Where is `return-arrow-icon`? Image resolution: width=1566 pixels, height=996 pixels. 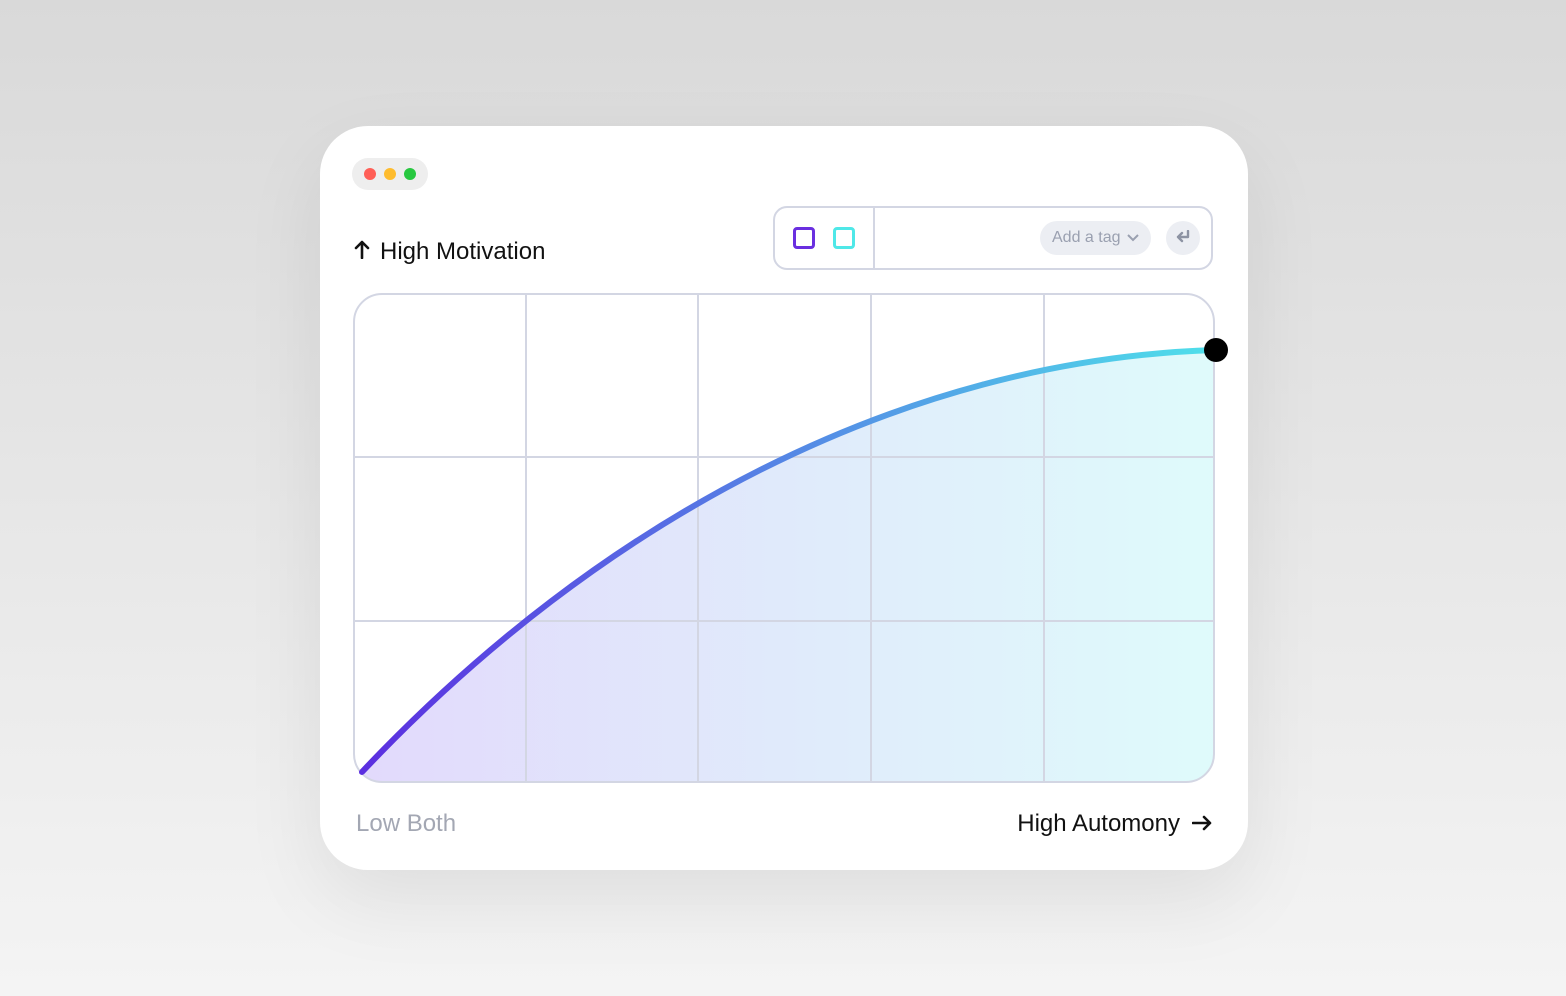 return-arrow-icon is located at coordinates (1183, 238).